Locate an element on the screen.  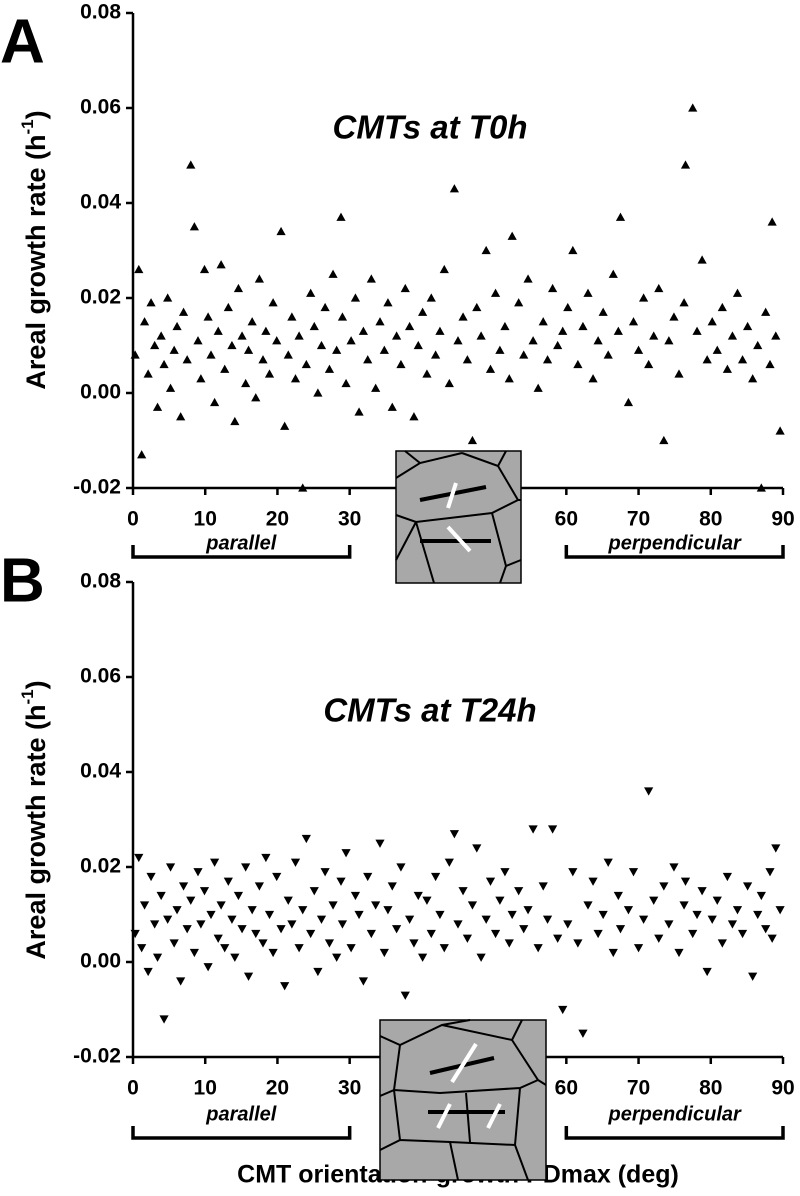
y-tick-label: -0.02 is located at coordinates (97, 487).